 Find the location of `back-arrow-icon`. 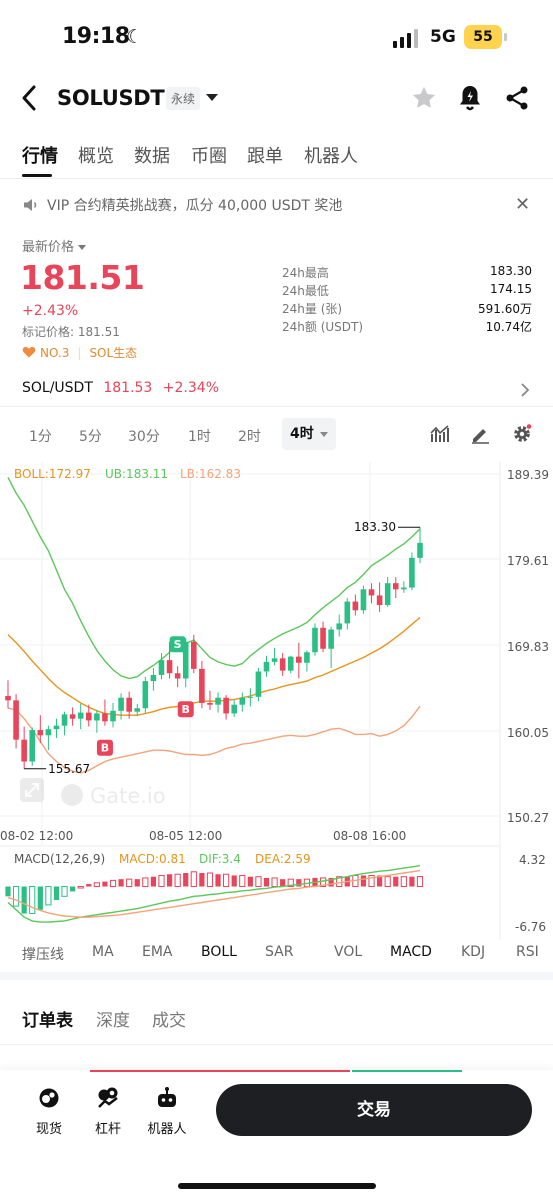

back-arrow-icon is located at coordinates (29, 98).